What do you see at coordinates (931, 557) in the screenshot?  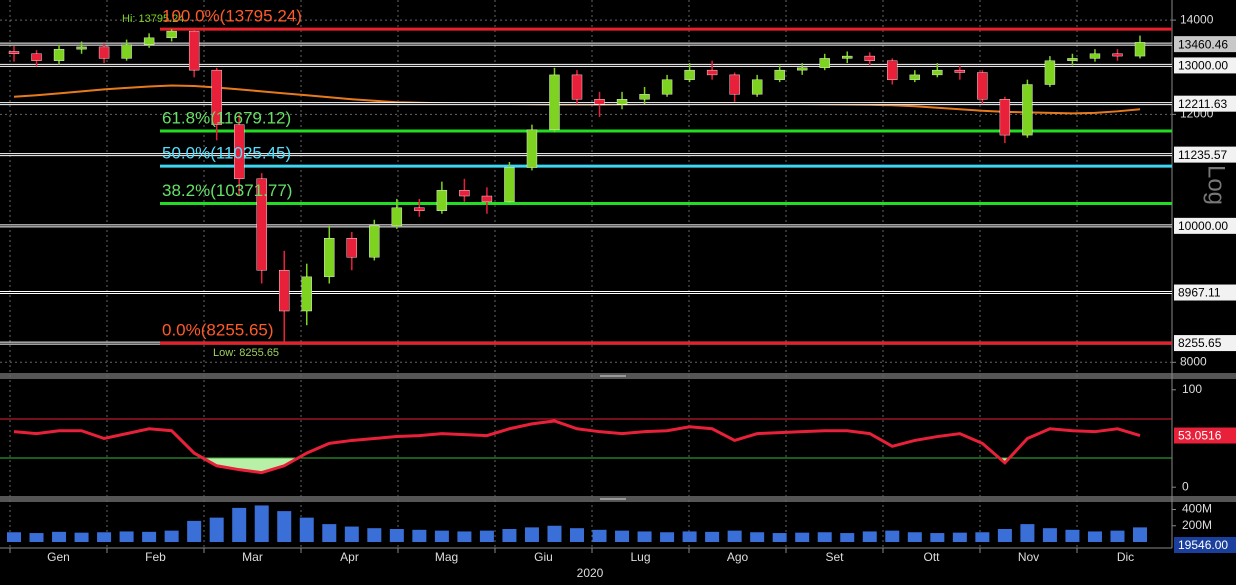 I see `x-tick-label: Ott` at bounding box center [931, 557].